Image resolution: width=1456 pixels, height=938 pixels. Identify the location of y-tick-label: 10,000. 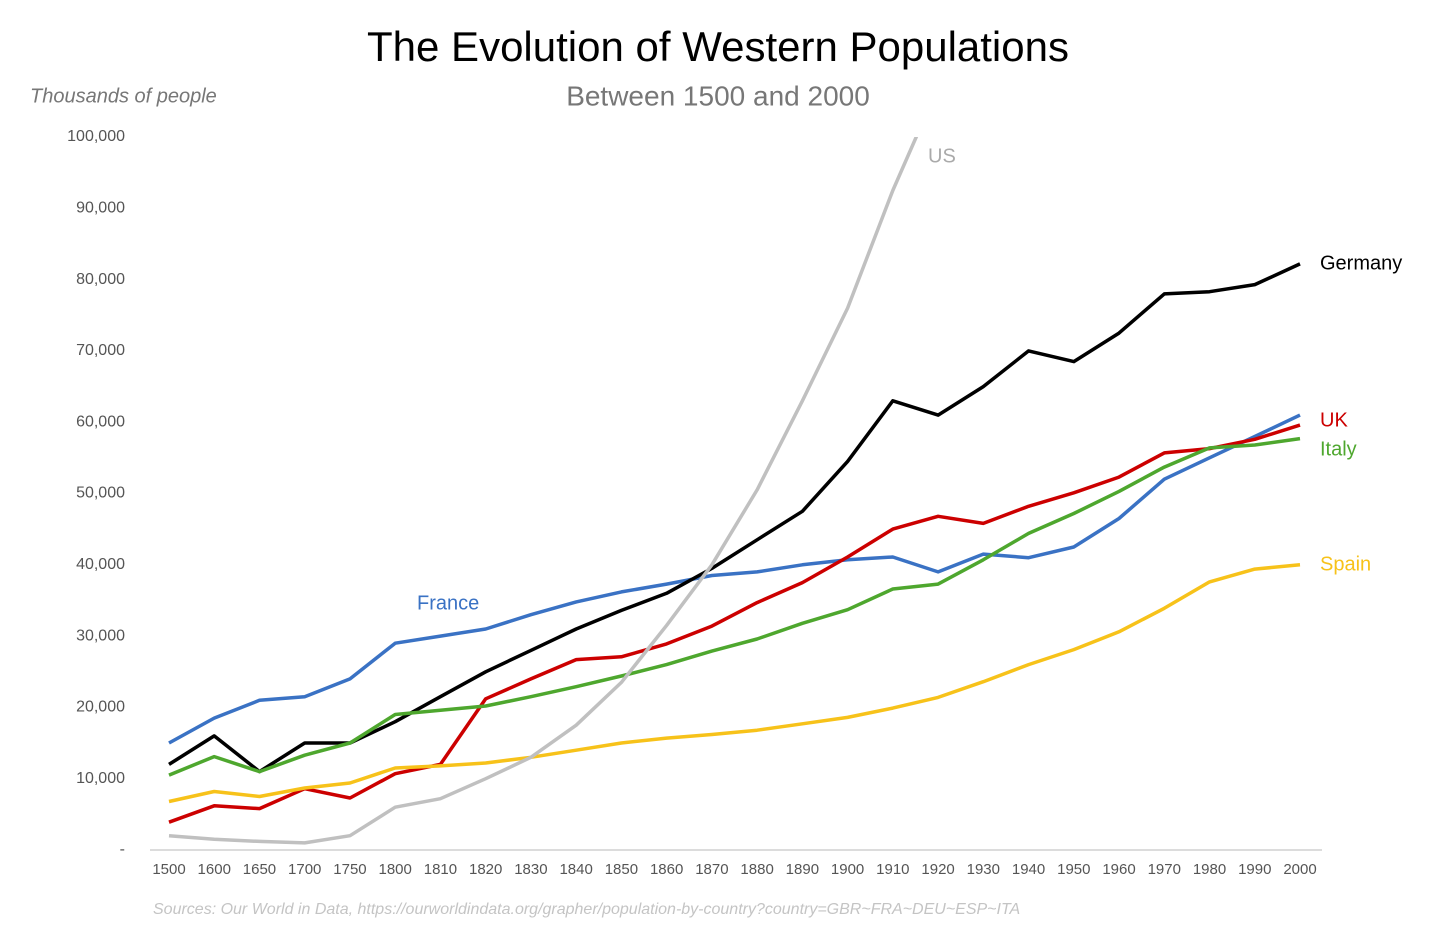
(100, 778).